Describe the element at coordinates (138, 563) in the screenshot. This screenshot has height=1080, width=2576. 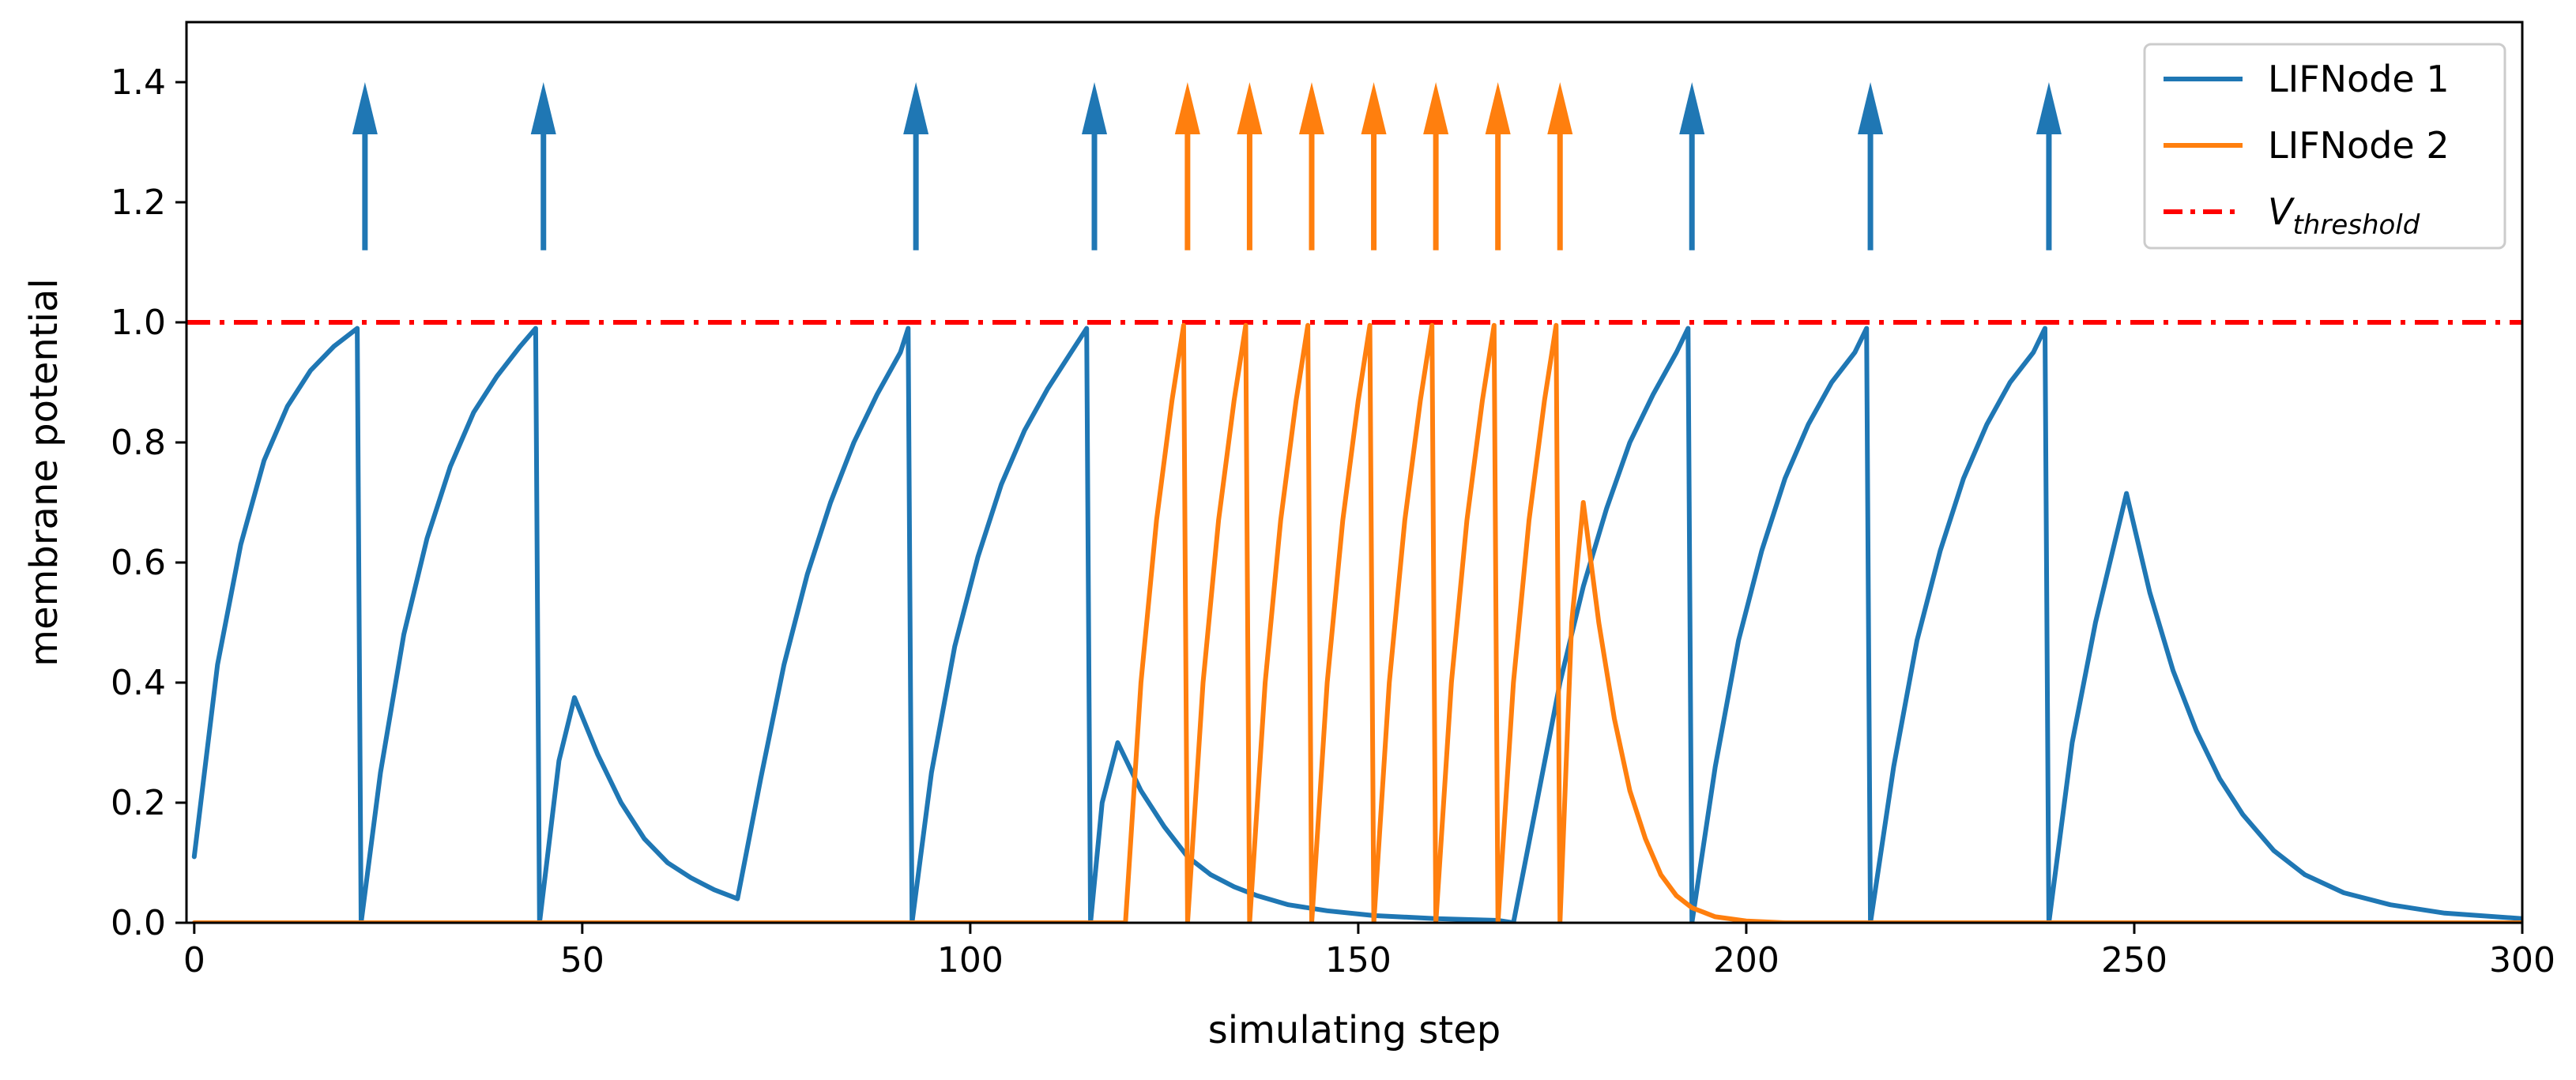
I see `y-tick-label: 0.6` at that location.